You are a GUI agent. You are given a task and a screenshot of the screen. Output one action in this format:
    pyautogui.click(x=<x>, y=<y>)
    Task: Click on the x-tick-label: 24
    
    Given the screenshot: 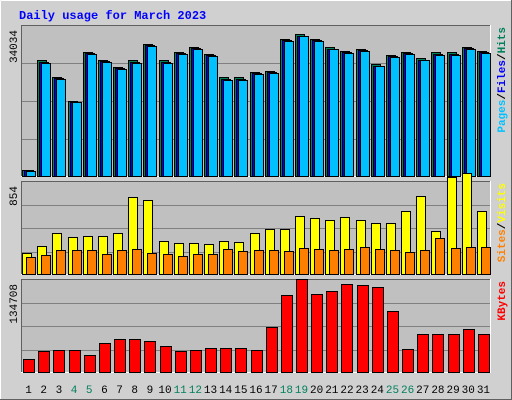 What is the action you would take?
    pyautogui.click(x=378, y=391)
    